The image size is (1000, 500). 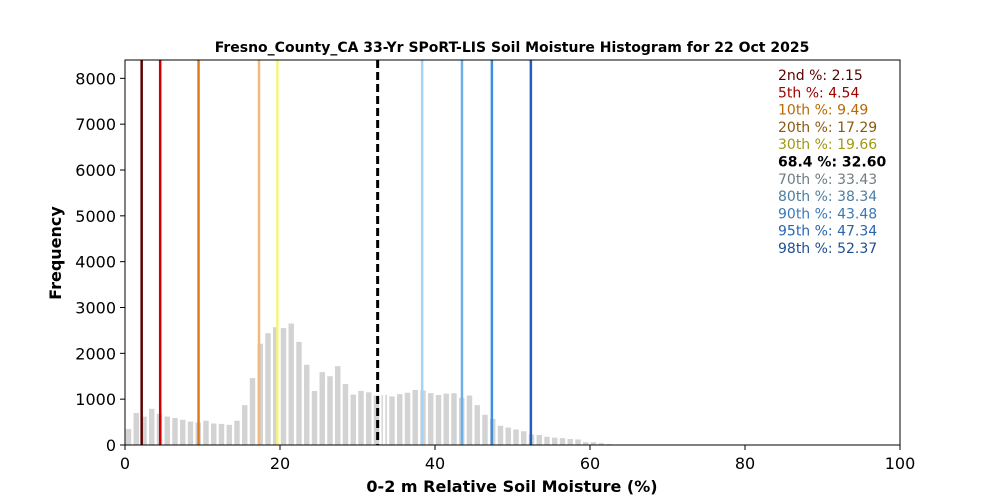 I want to click on y-tick-label: 1000, so click(x=95, y=399).